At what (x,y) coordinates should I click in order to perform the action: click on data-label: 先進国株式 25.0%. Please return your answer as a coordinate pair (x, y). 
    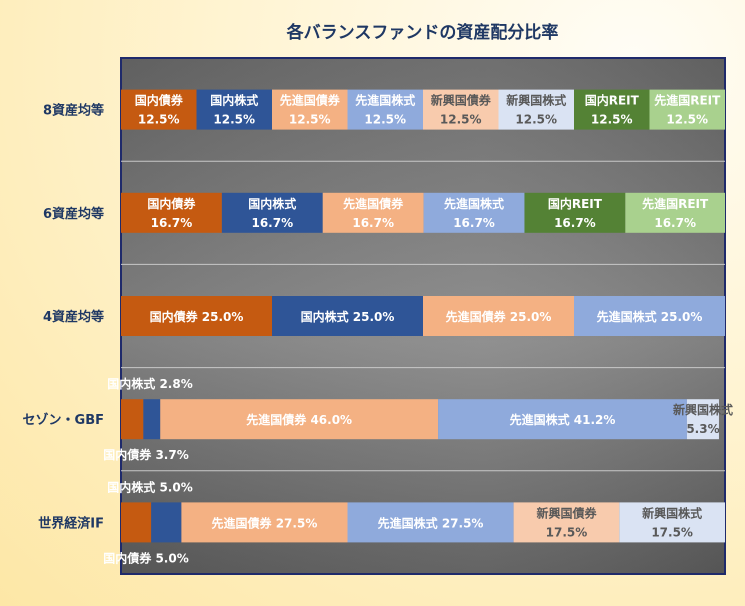
    Looking at the image, I should click on (650, 316).